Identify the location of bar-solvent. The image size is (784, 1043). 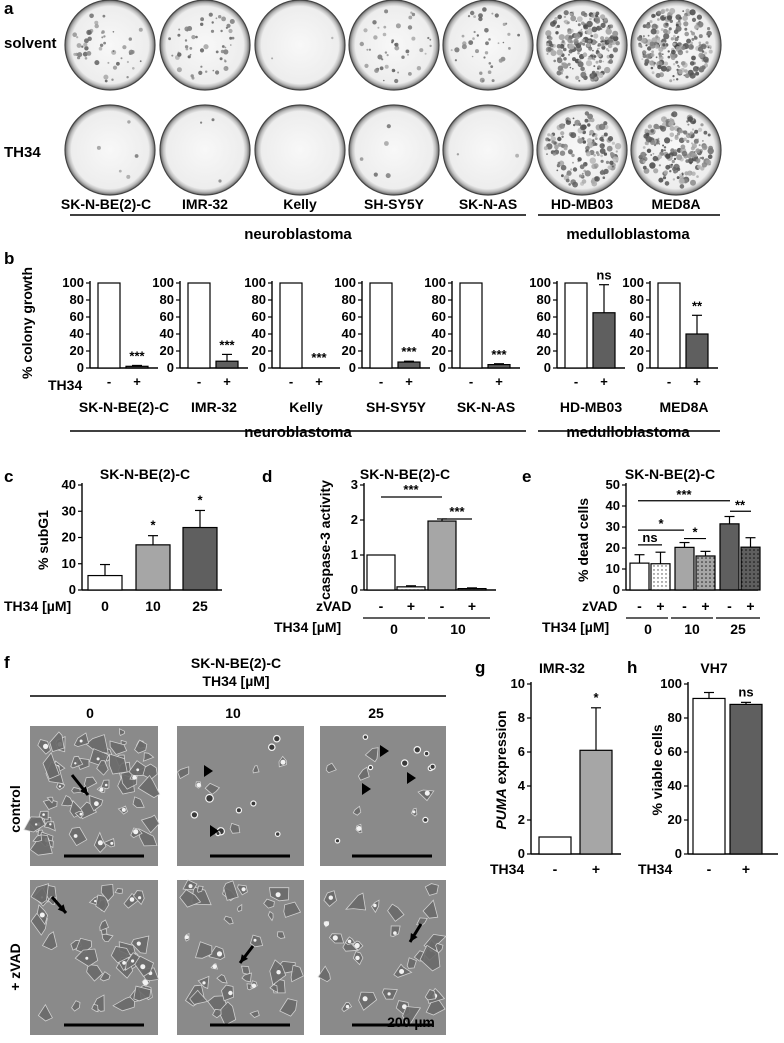
(291, 325).